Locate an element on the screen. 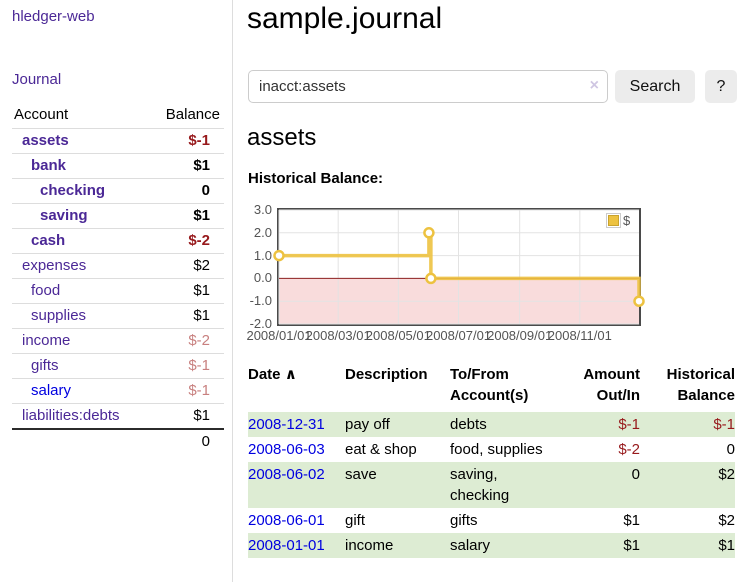 This screenshot has height=582, width=742. account-row: saving $1 is located at coordinates (118, 216).